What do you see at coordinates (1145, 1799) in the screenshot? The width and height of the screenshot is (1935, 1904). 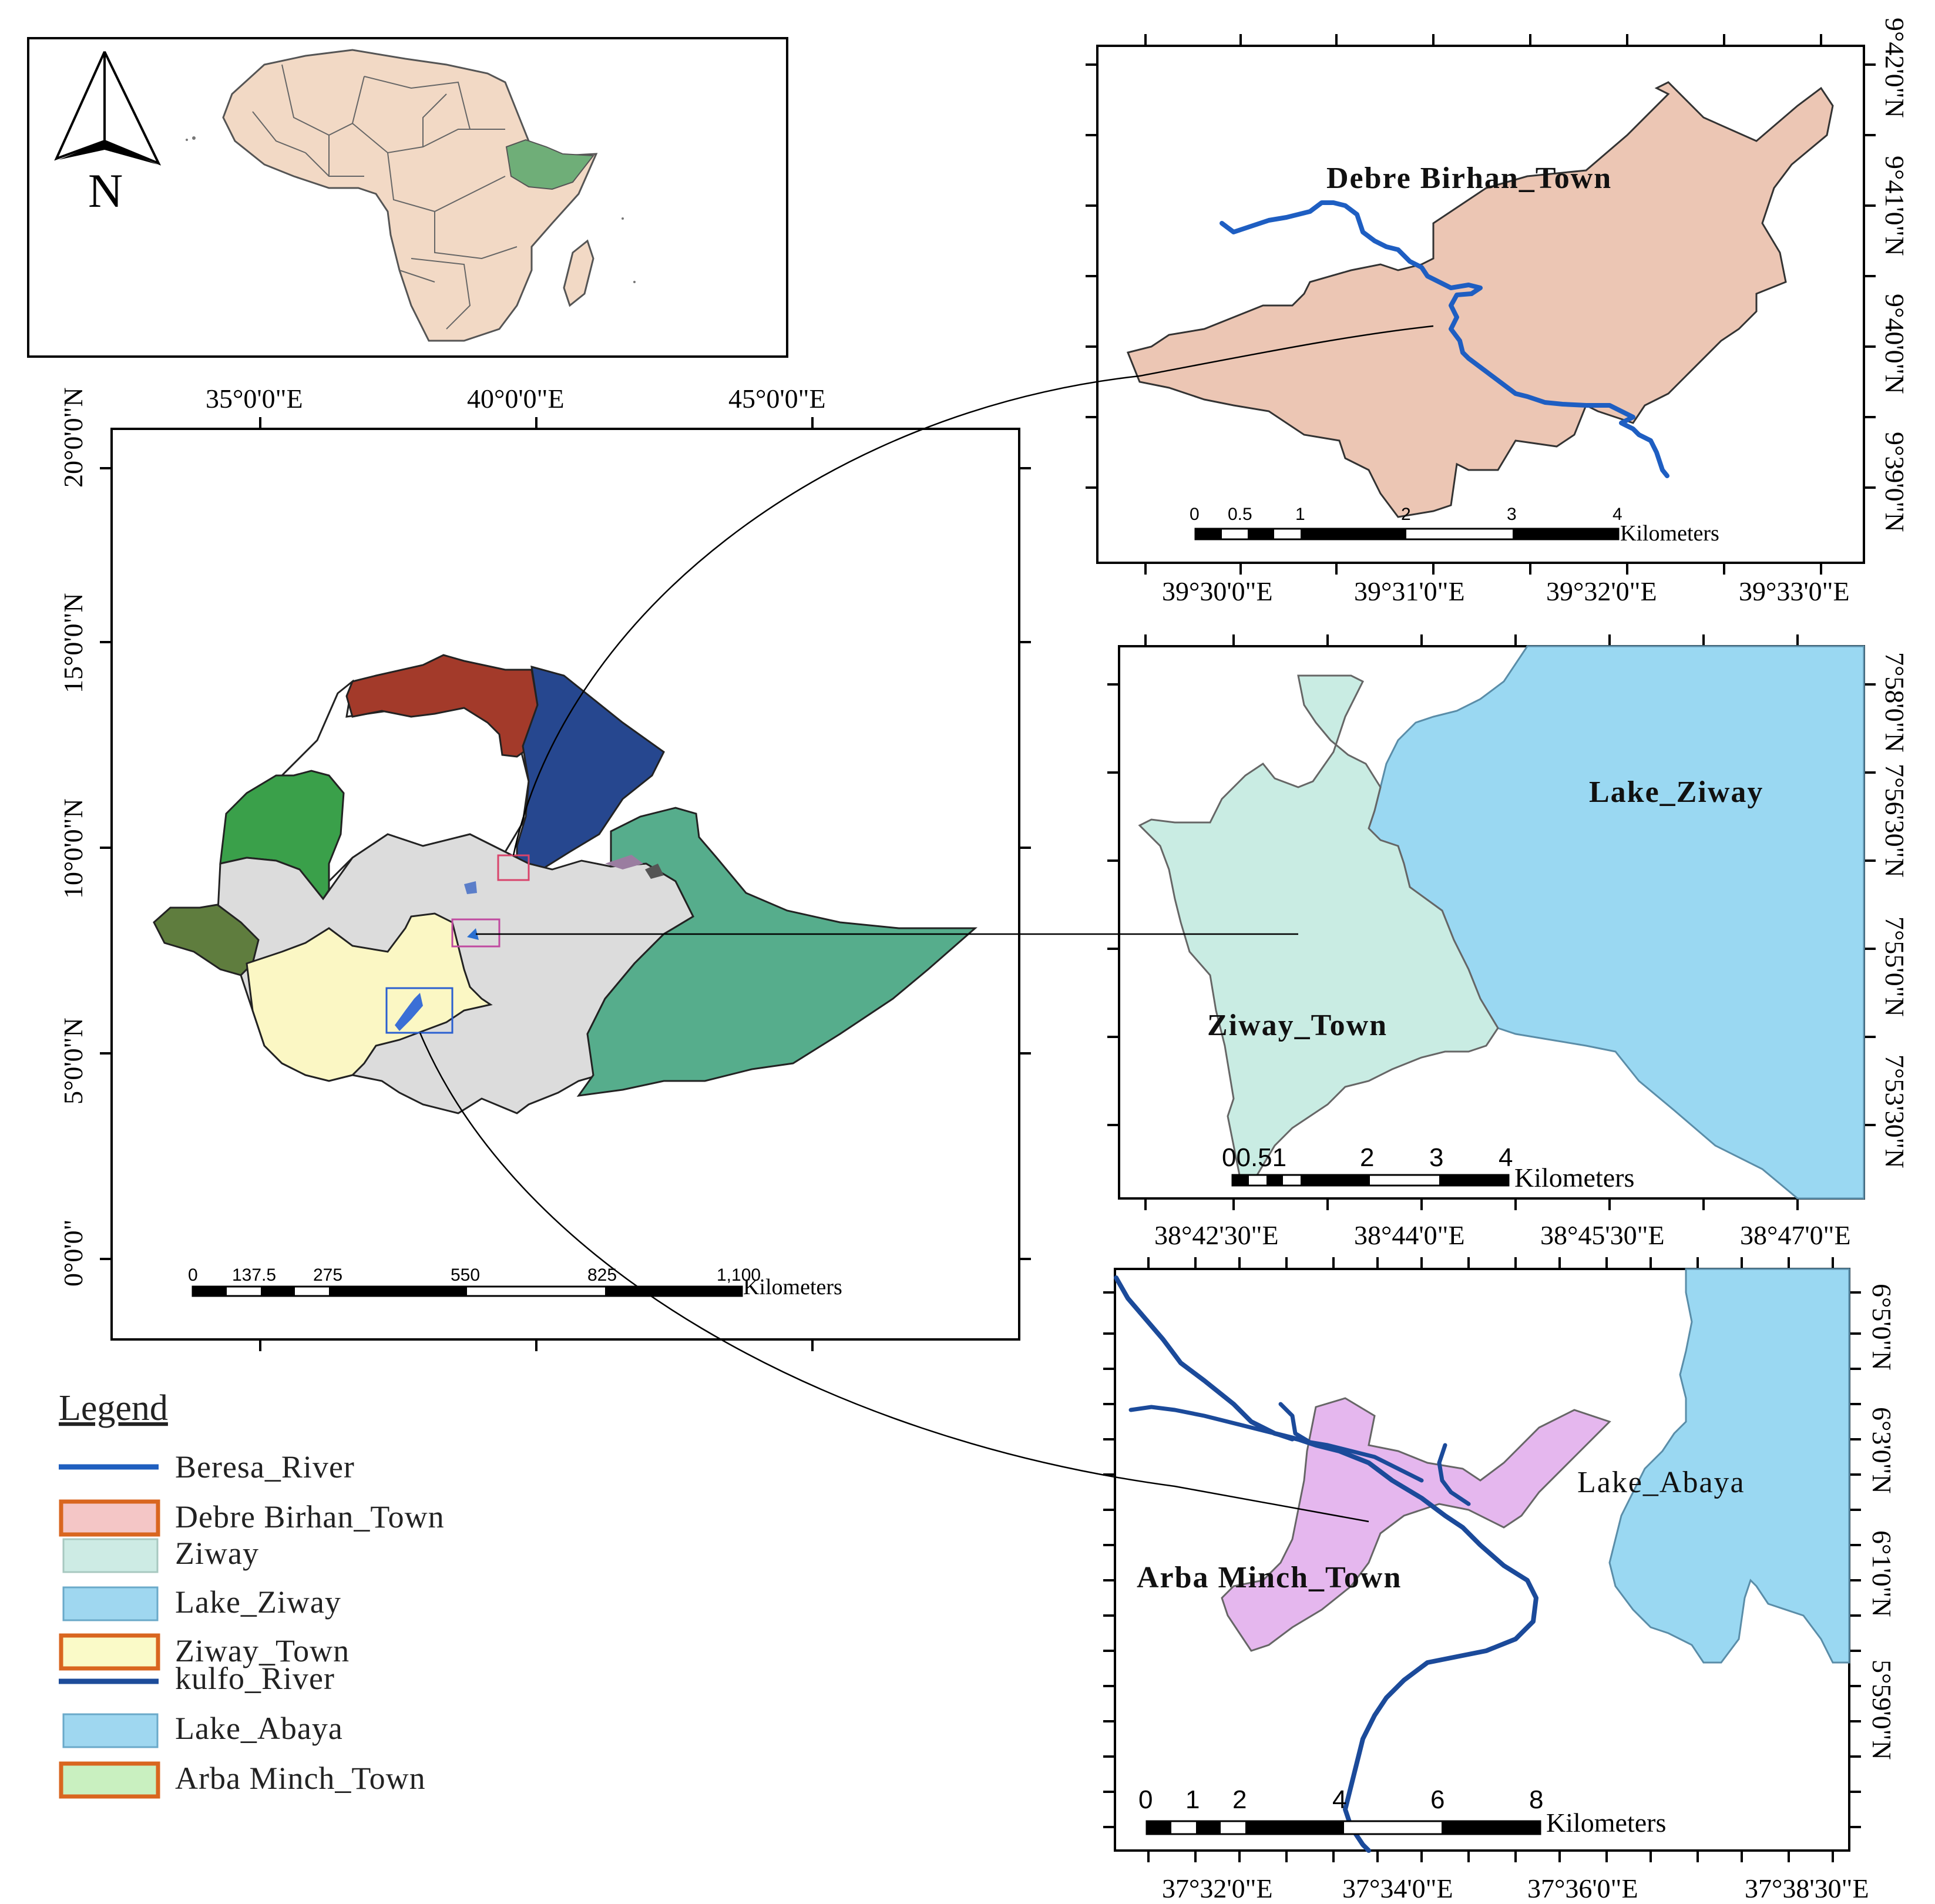 I see `am-scale-tick-0: 0` at bounding box center [1145, 1799].